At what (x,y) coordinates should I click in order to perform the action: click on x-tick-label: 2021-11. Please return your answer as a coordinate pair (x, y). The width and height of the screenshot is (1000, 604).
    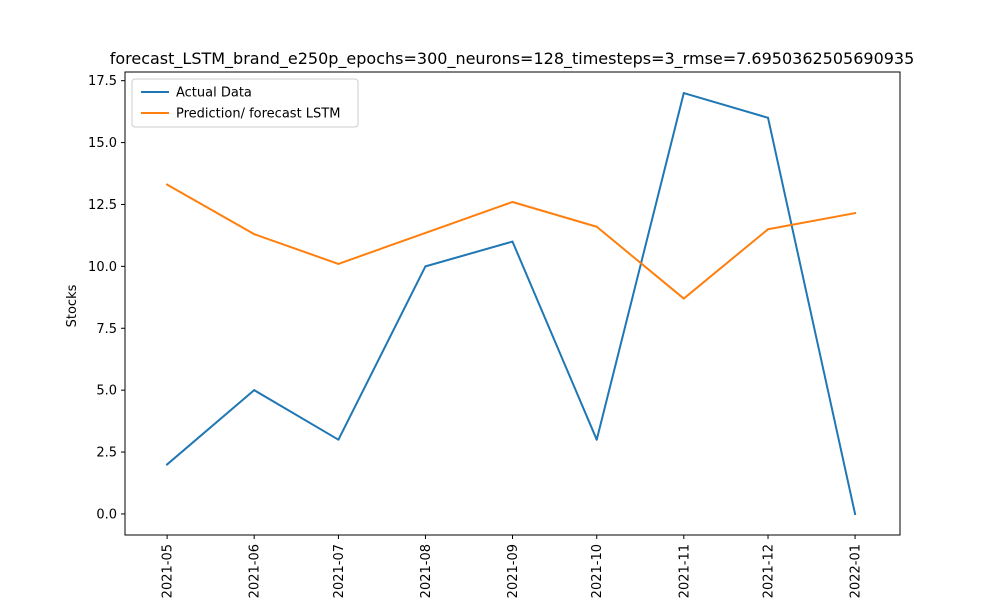
    Looking at the image, I should click on (684, 571).